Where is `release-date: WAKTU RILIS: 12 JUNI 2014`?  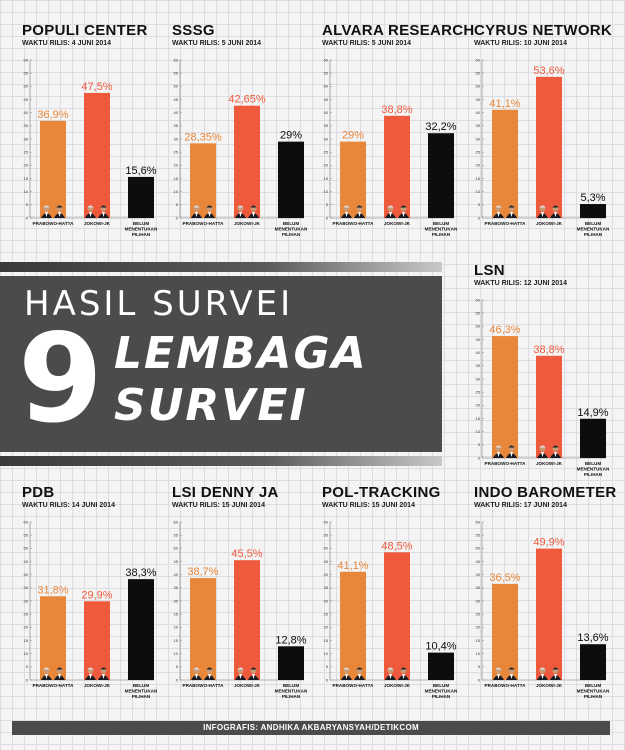 release-date: WAKTU RILIS: 12 JUNI 2014 is located at coordinates (520, 283).